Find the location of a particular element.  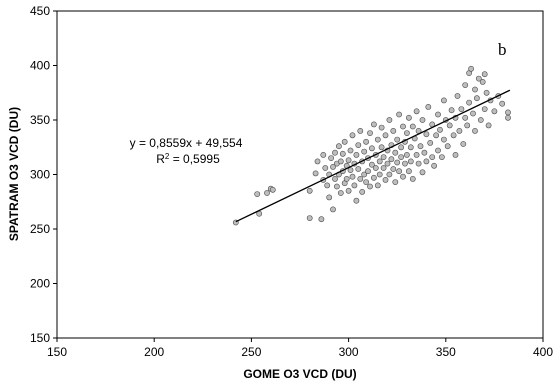

y-tick-label: 200 is located at coordinates (40, 284).